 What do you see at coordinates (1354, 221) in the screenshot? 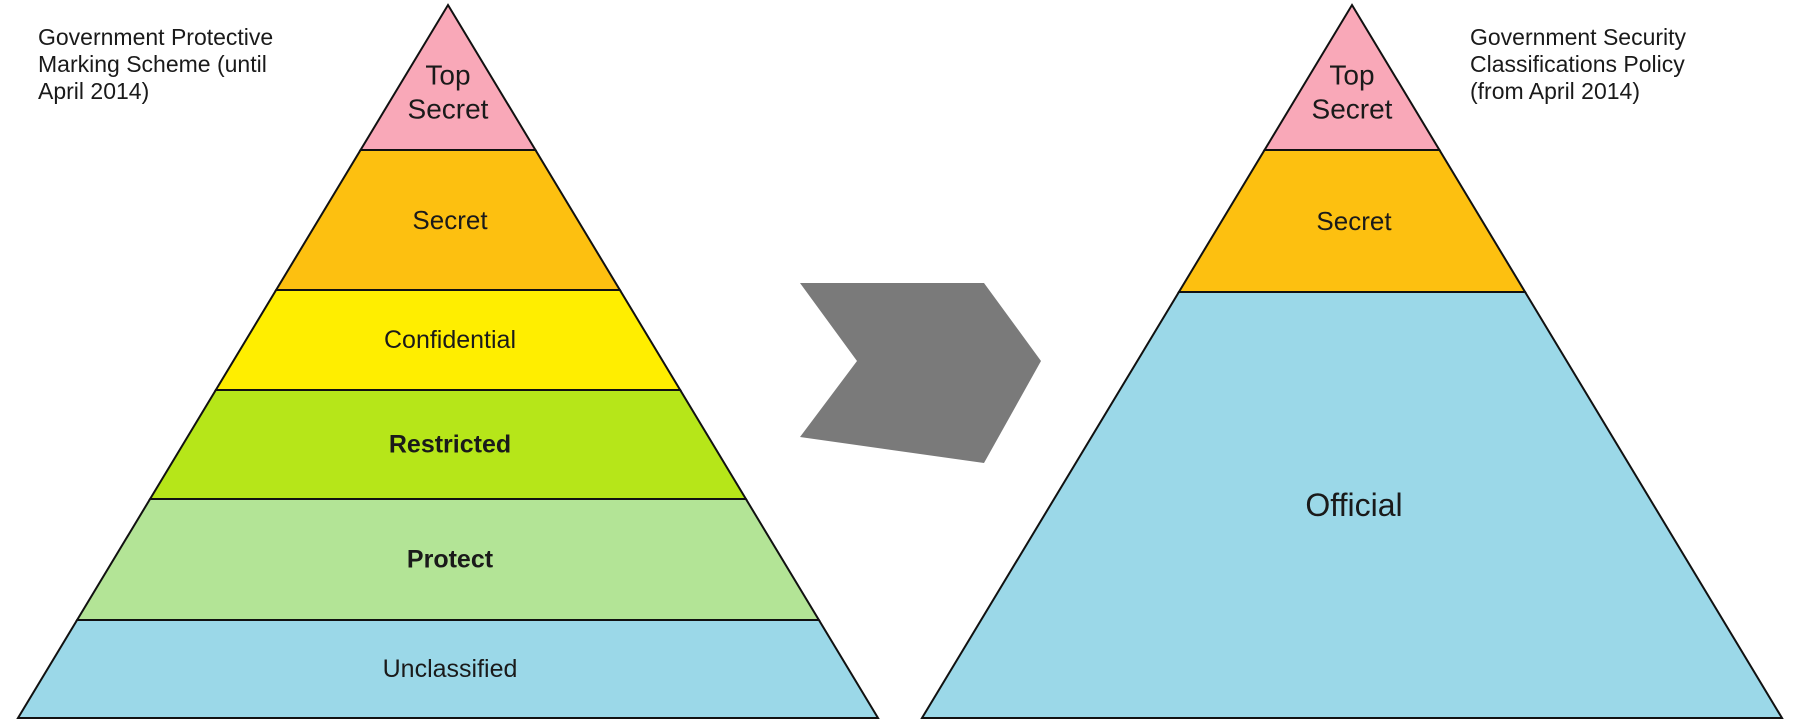
I see `right-pyramid-level-2-label: Secret` at bounding box center [1354, 221].